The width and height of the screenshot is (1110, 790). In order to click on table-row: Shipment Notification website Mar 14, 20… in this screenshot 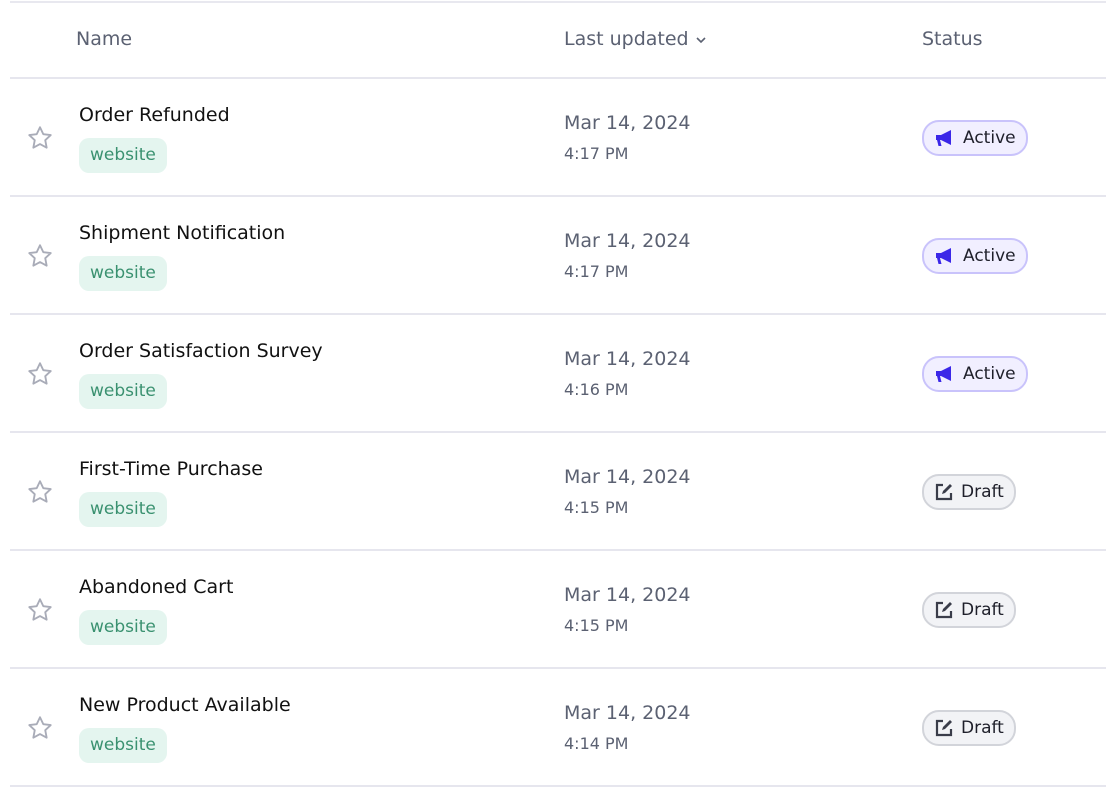, I will do `click(558, 256)`.